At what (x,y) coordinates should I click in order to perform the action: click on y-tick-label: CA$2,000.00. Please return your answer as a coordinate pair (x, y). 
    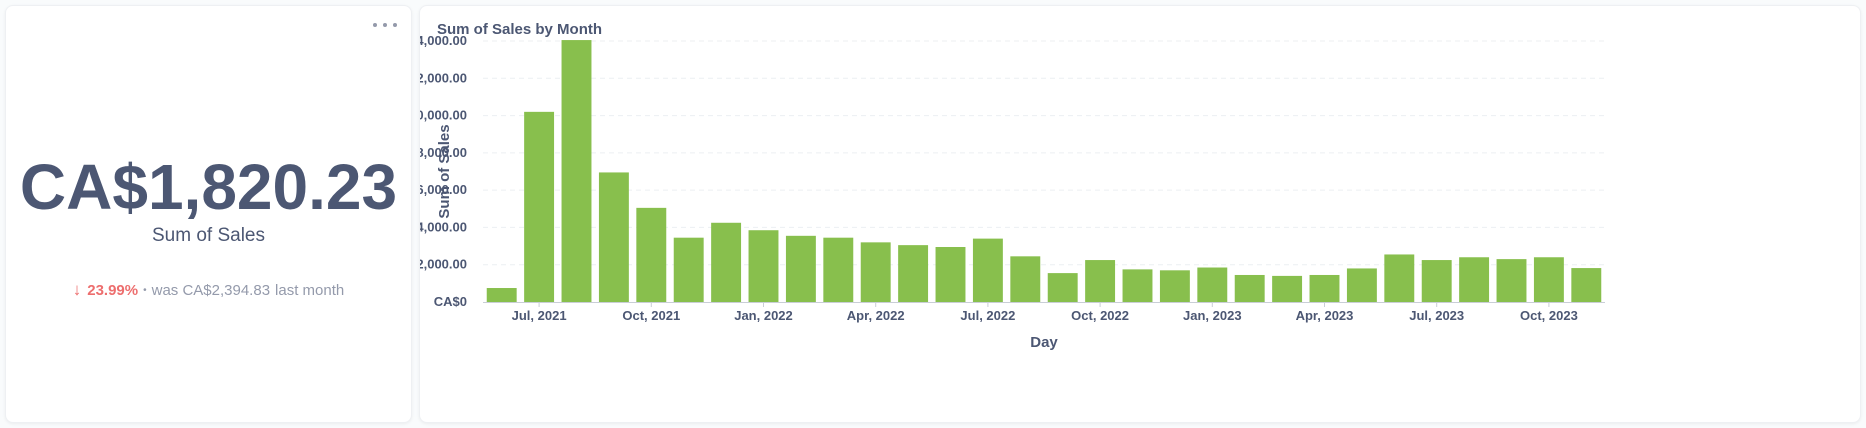
    Looking at the image, I should click on (443, 264).